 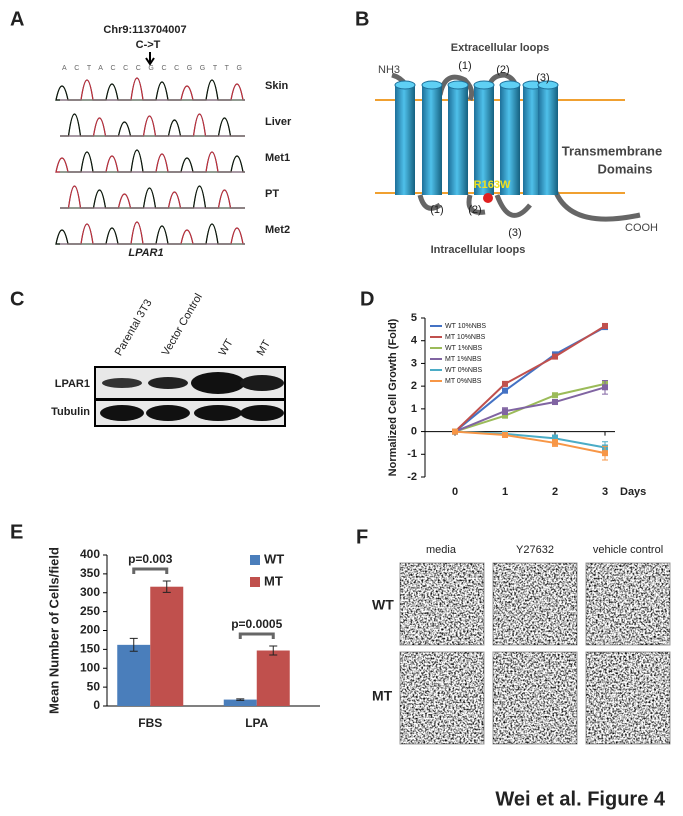 What do you see at coordinates (393, 397) in the screenshot?
I see `y-axis-label: Normalized Cell Growth (Fold)` at bounding box center [393, 397].